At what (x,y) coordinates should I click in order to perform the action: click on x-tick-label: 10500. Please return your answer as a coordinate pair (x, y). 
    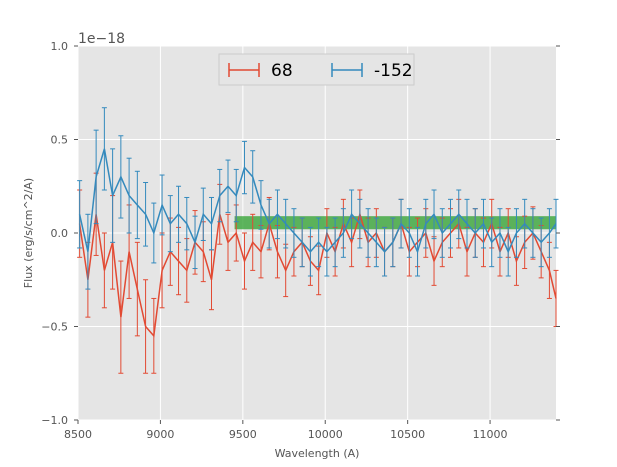
    Looking at the image, I should click on (407, 434).